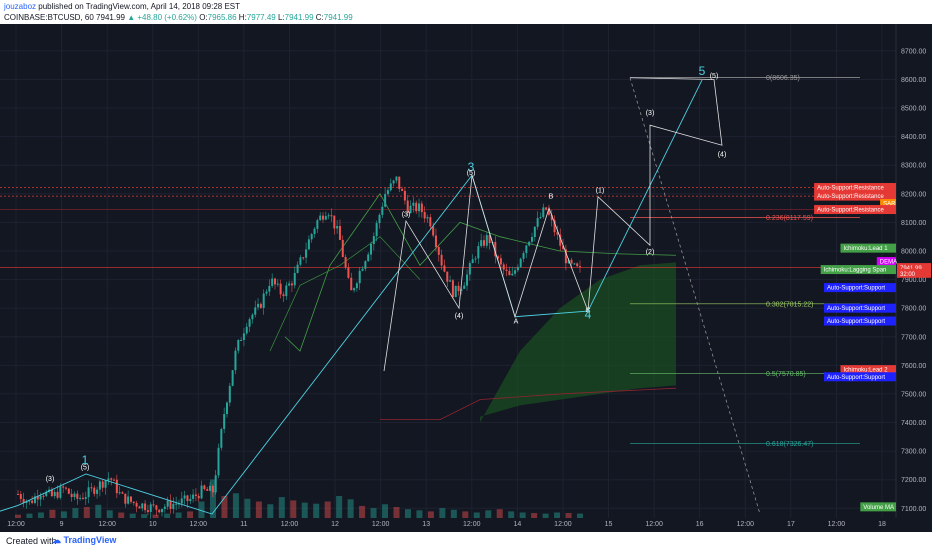 The width and height of the screenshot is (932, 550). Describe the element at coordinates (20, 6) in the screenshot. I see `author-link: jouzaboz` at that location.